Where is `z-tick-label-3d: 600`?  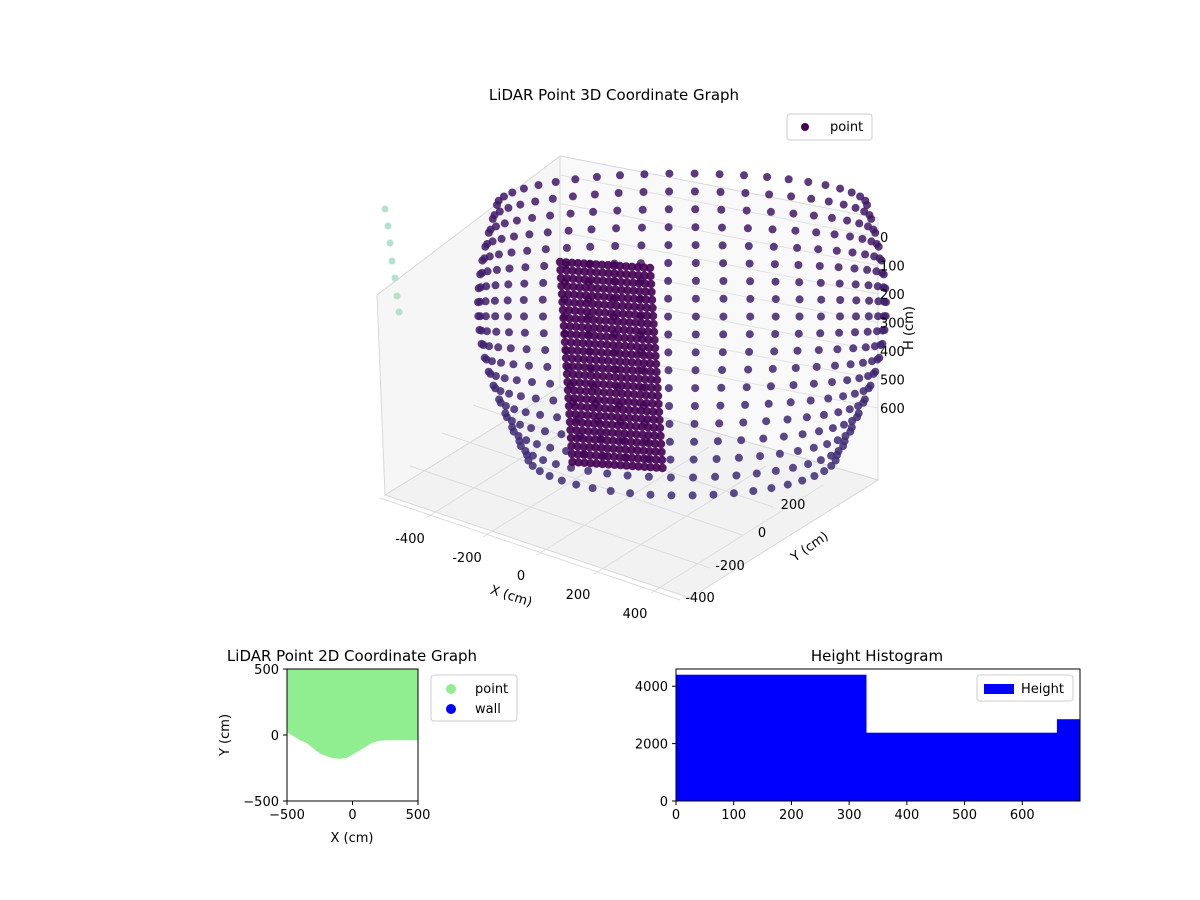 z-tick-label-3d: 600 is located at coordinates (892, 409).